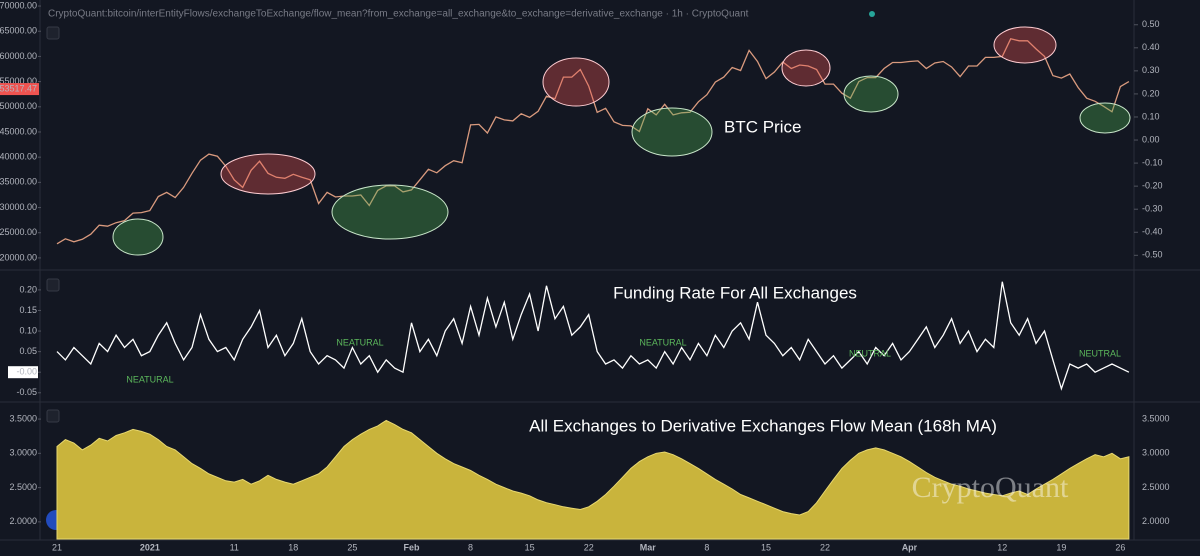 Image resolution: width=1200 pixels, height=556 pixels. What do you see at coordinates (735, 292) in the screenshot?
I see `panel-title: Funding Rate For All Exchanges` at bounding box center [735, 292].